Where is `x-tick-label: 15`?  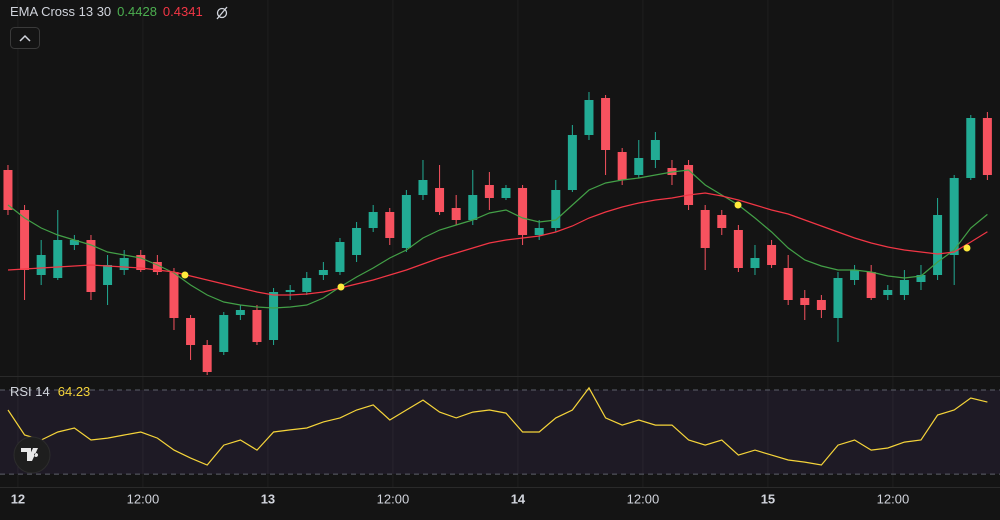
x-tick-label: 15 is located at coordinates (768, 498).